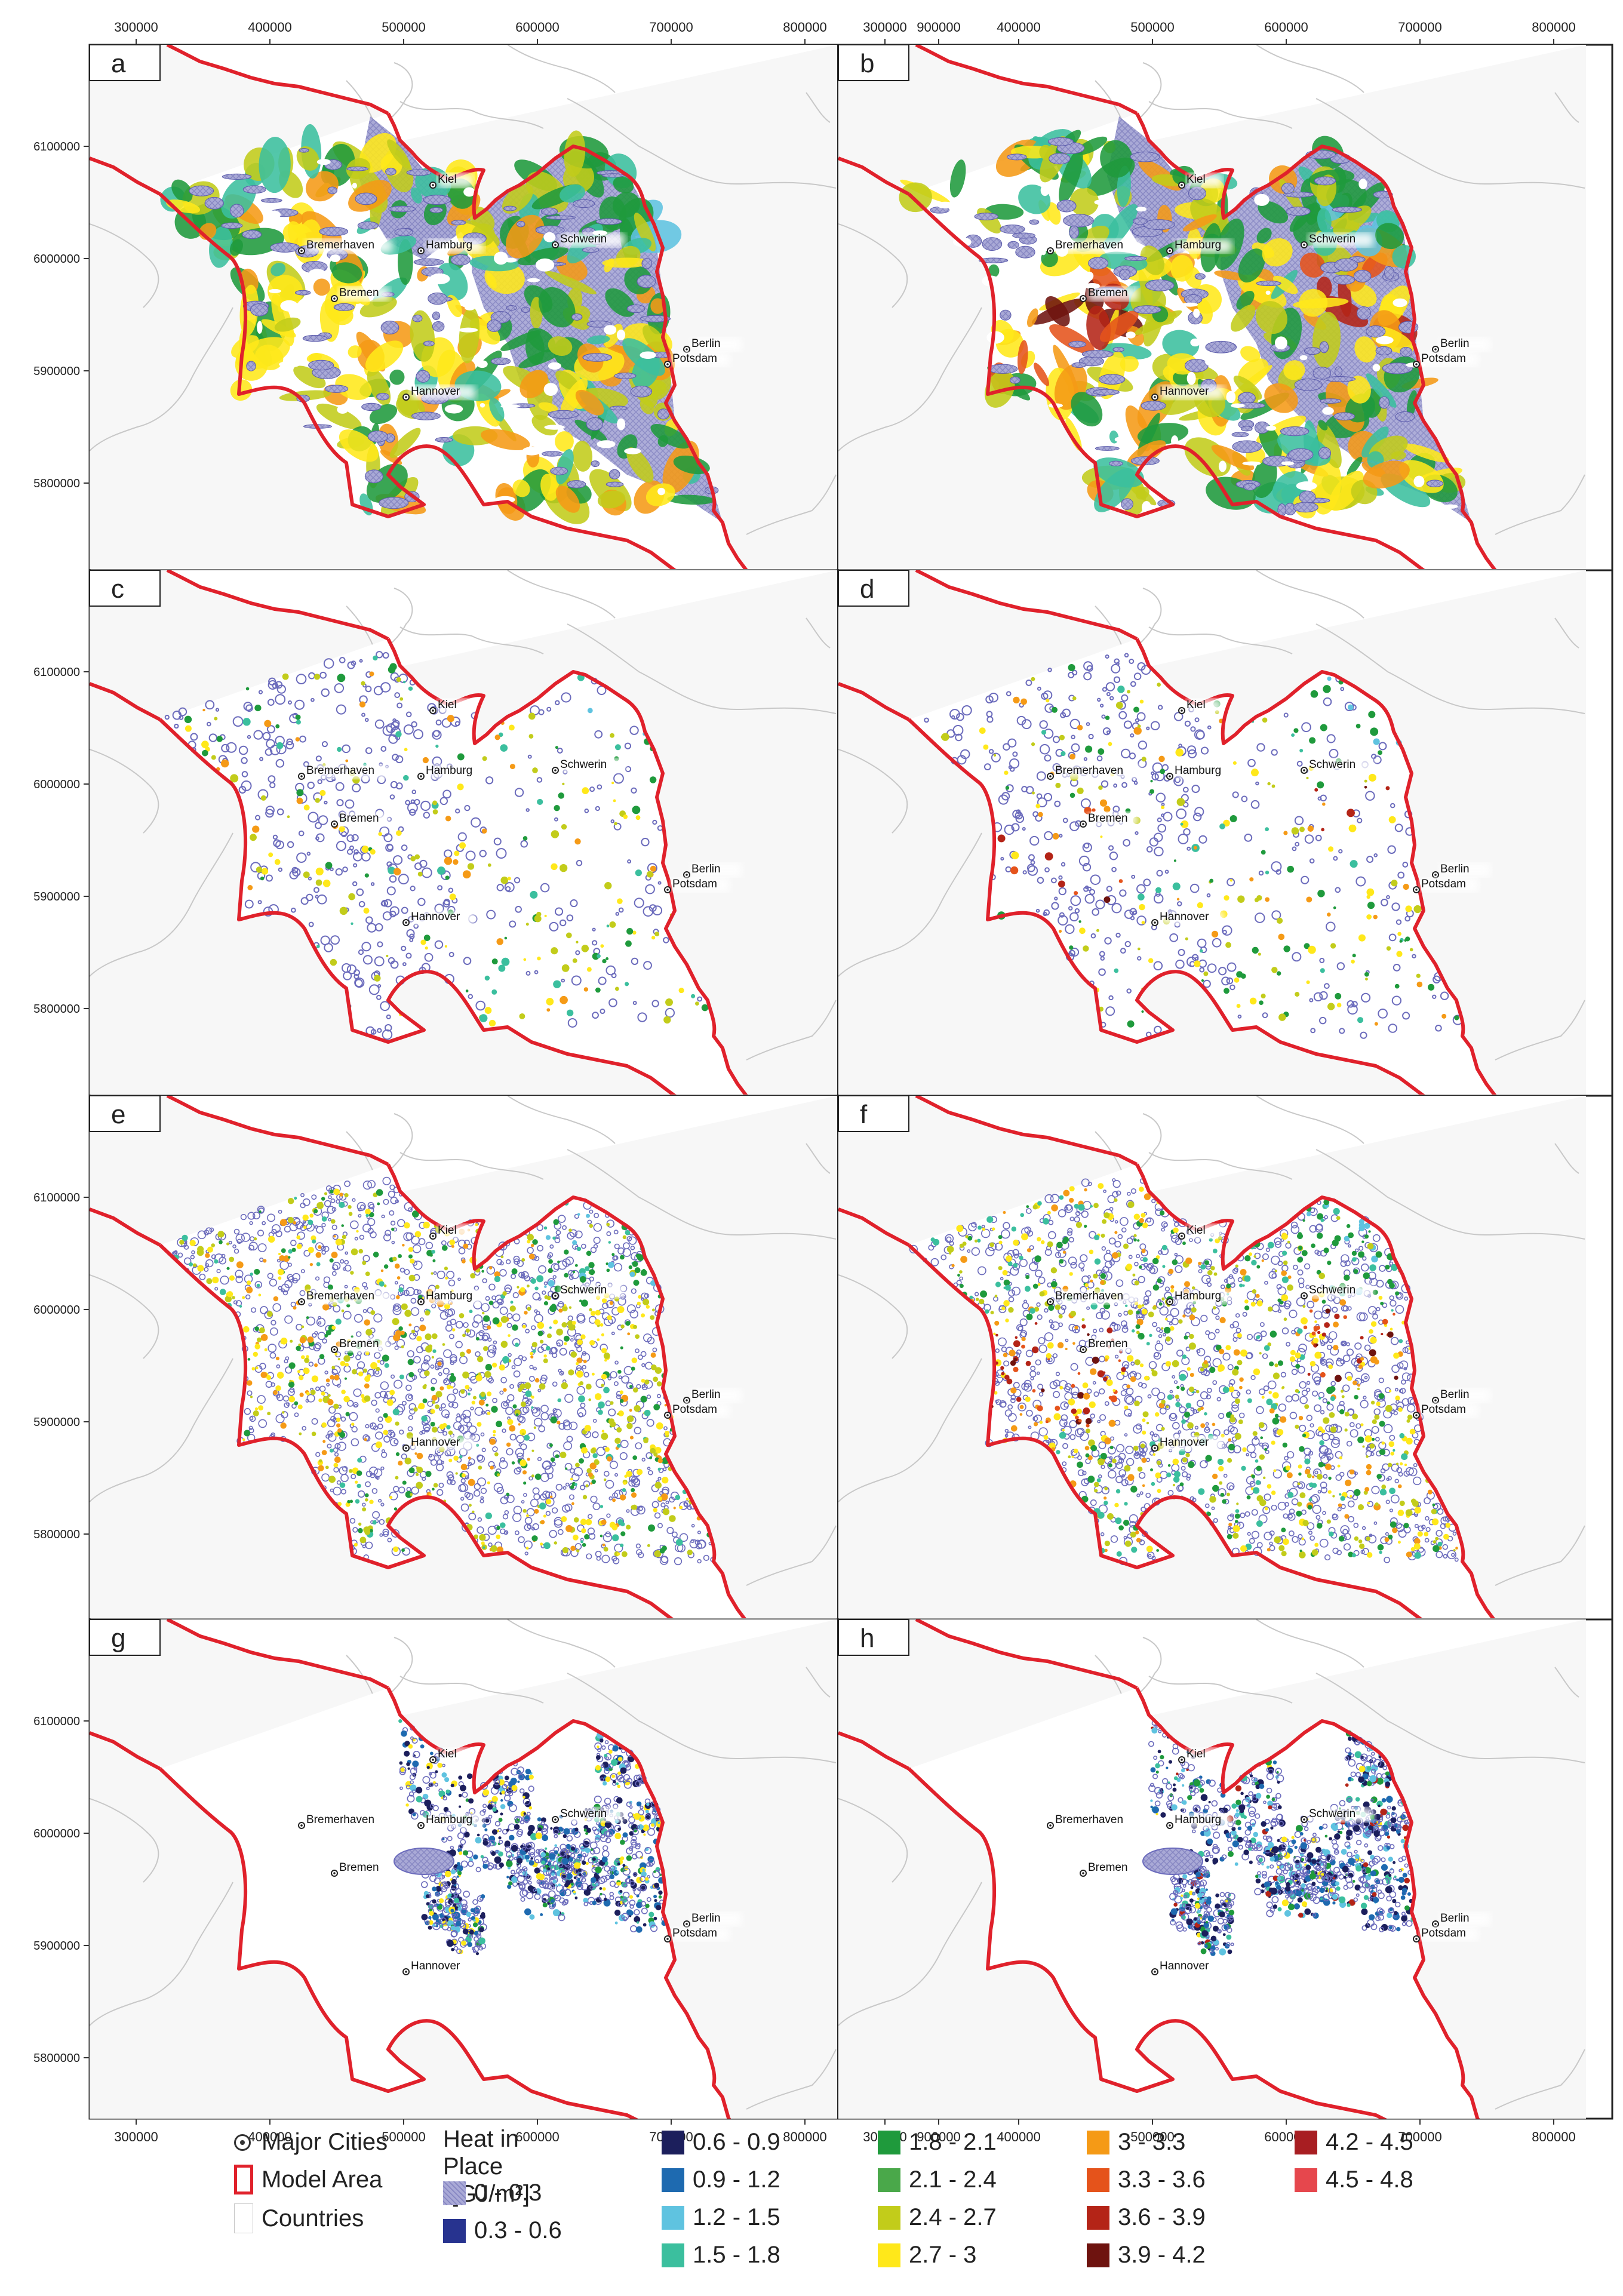 This screenshot has width=1623, height=2296. Describe the element at coordinates (1089, 245) in the screenshot. I see `city-label: Bremerhaven` at that location.